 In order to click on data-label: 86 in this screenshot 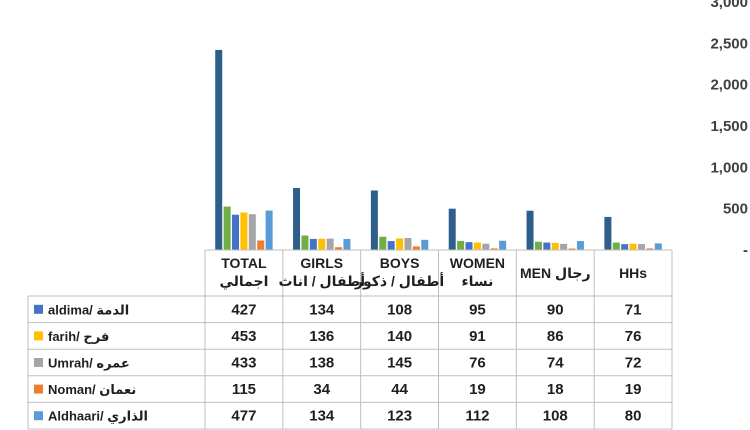, I will do `click(555, 336)`.